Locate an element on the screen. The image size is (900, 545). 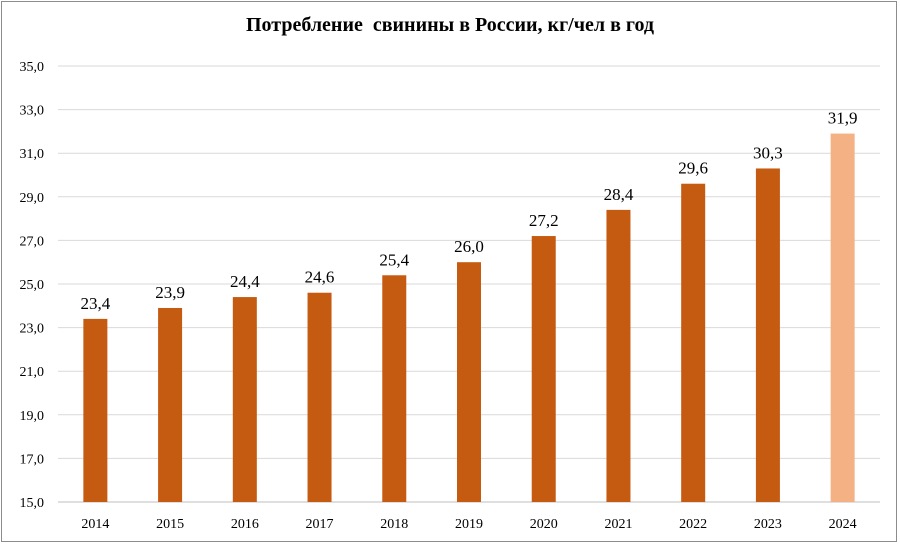
data-label-2020: 27,2 is located at coordinates (544, 220).